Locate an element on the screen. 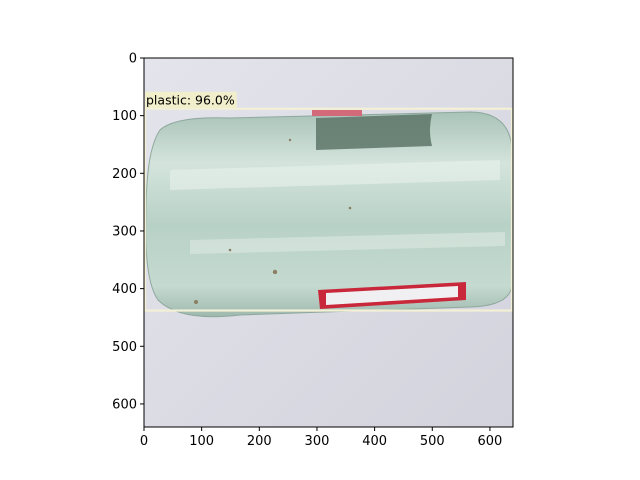 The image size is (640, 480). label-bottom-inner is located at coordinates (392, 295).